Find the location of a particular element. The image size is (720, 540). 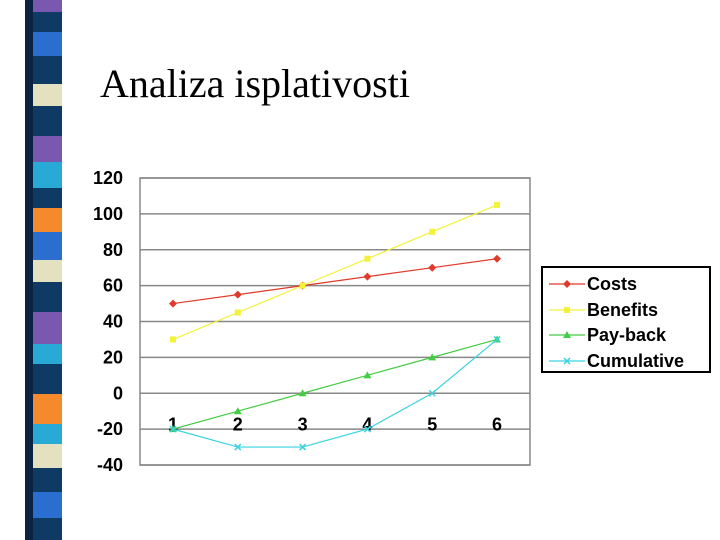

y-tick-label: 80 is located at coordinates (113, 250).